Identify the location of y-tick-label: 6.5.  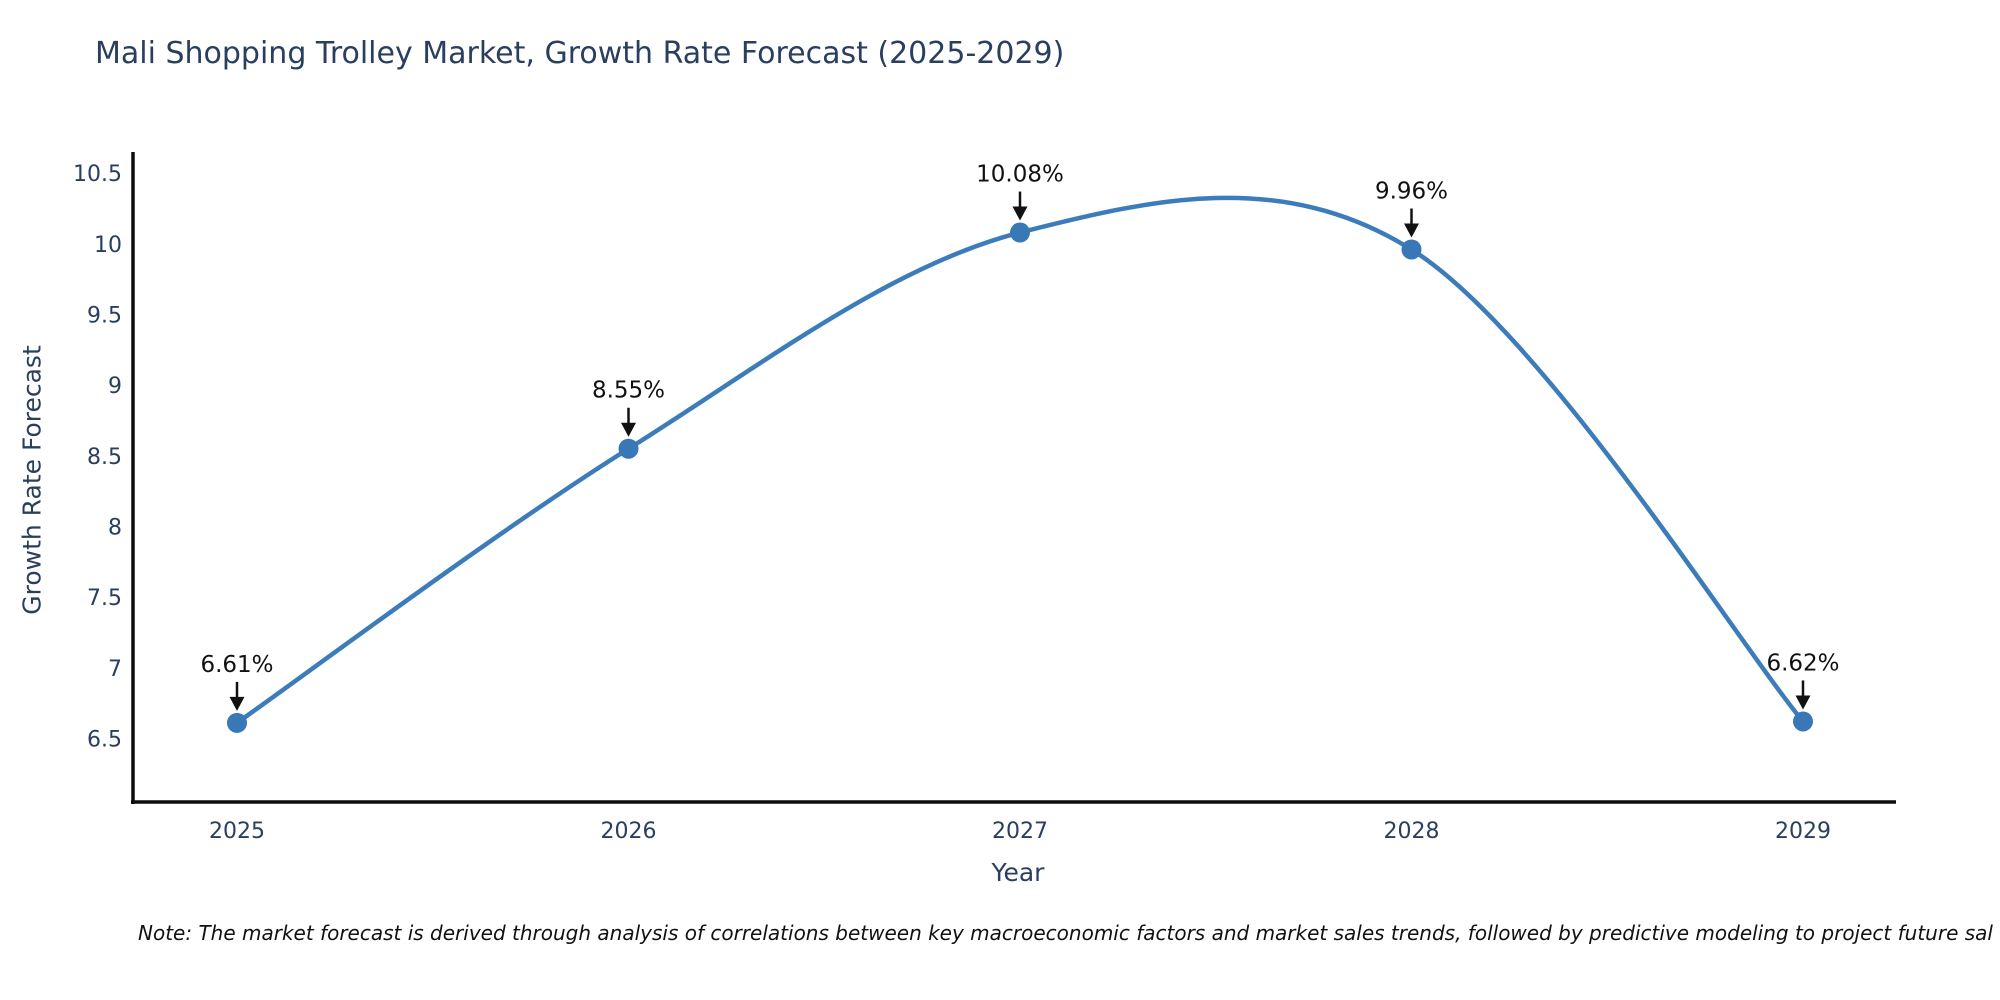
(104, 739).